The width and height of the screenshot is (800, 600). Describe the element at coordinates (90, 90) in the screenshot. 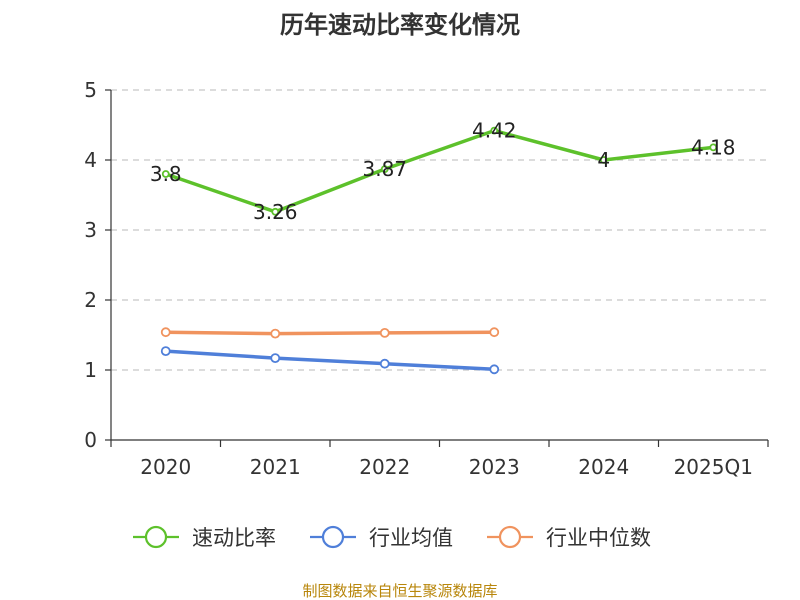

I see `y-tick-label: 5` at that location.